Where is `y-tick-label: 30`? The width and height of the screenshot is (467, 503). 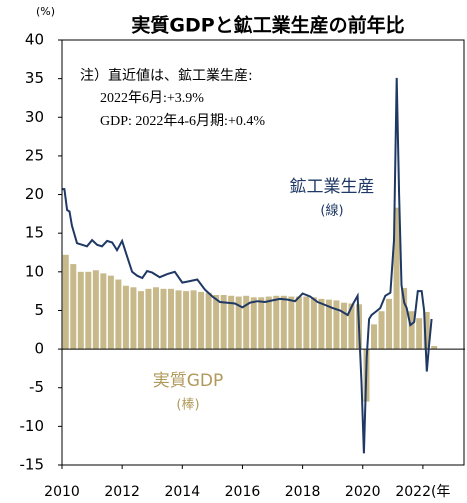 y-tick-label: 30 is located at coordinates (34, 117).